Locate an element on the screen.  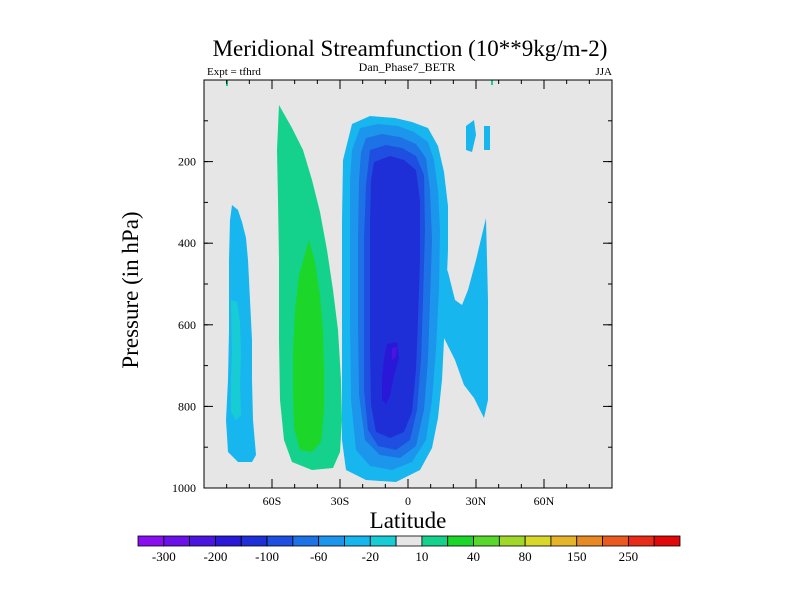
case-label: Dan_Phase7_BETR is located at coordinates (407, 67).